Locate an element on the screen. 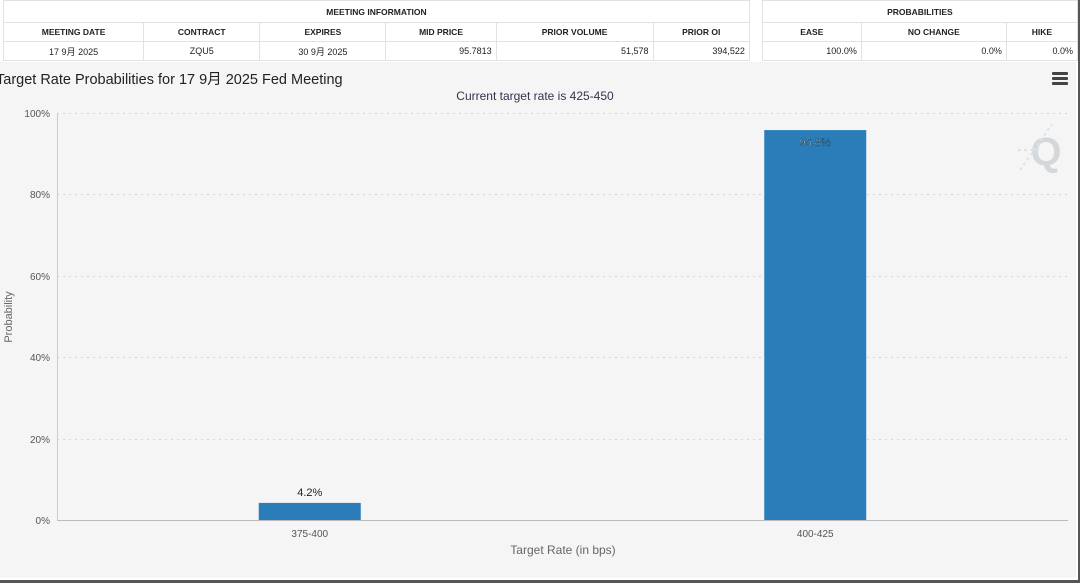 The image size is (1080, 584). cell-contract: ZQU5 is located at coordinates (202, 51).